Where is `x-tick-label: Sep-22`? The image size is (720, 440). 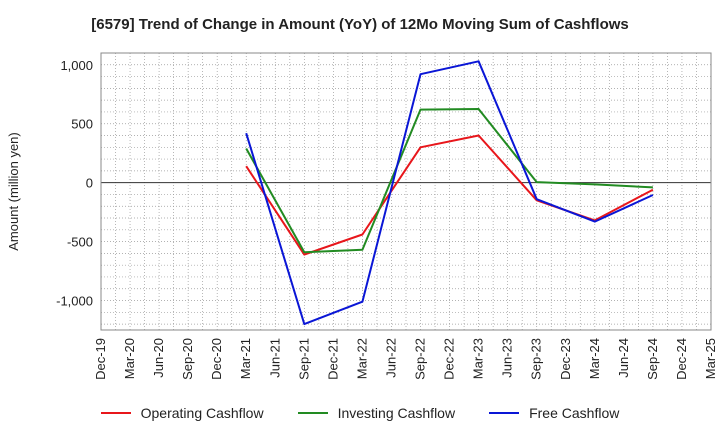 x-tick-label: Sep-22 is located at coordinates (420, 359).